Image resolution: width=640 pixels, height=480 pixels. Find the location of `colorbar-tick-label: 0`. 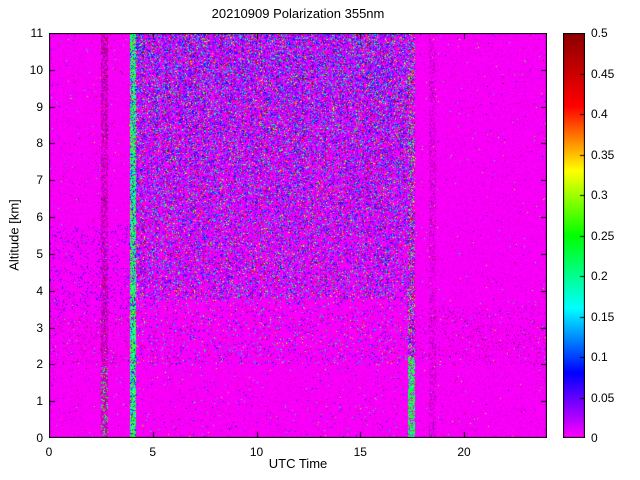

colorbar-tick-label: 0 is located at coordinates (594, 438).